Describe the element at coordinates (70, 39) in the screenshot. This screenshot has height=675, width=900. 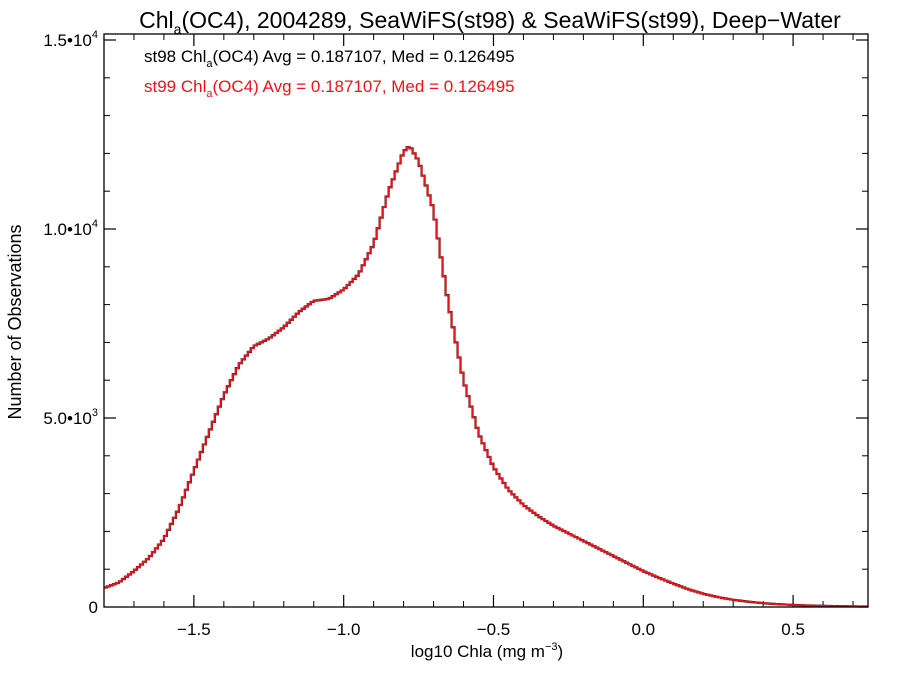
I see `y-tick-label-3: 1.5•104` at that location.